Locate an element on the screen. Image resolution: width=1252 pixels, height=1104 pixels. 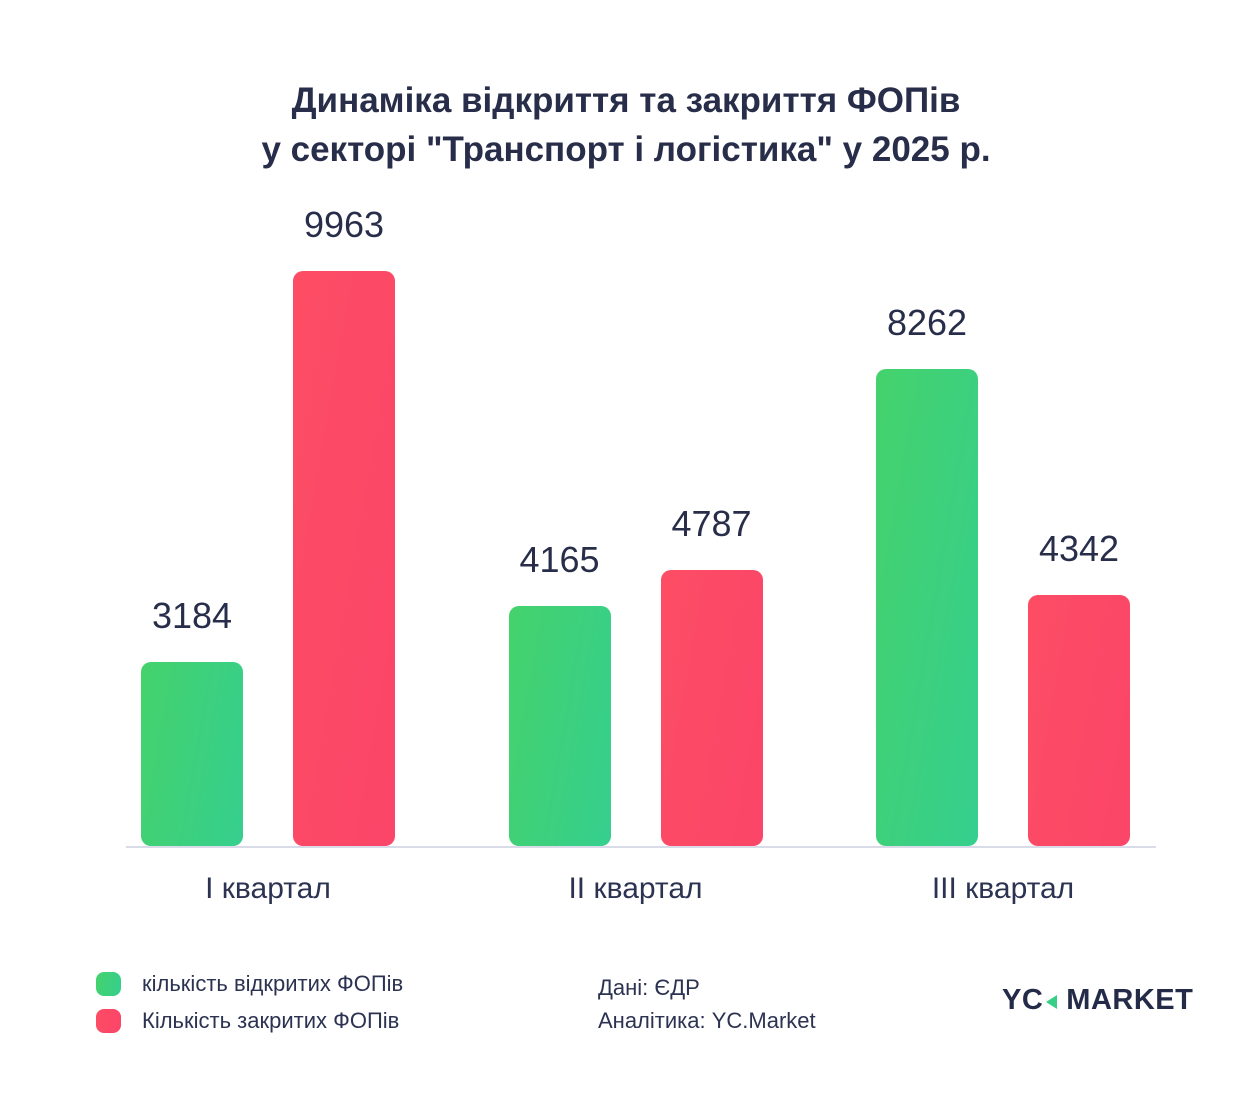
legend-swatch-closed is located at coordinates (108, 1021).